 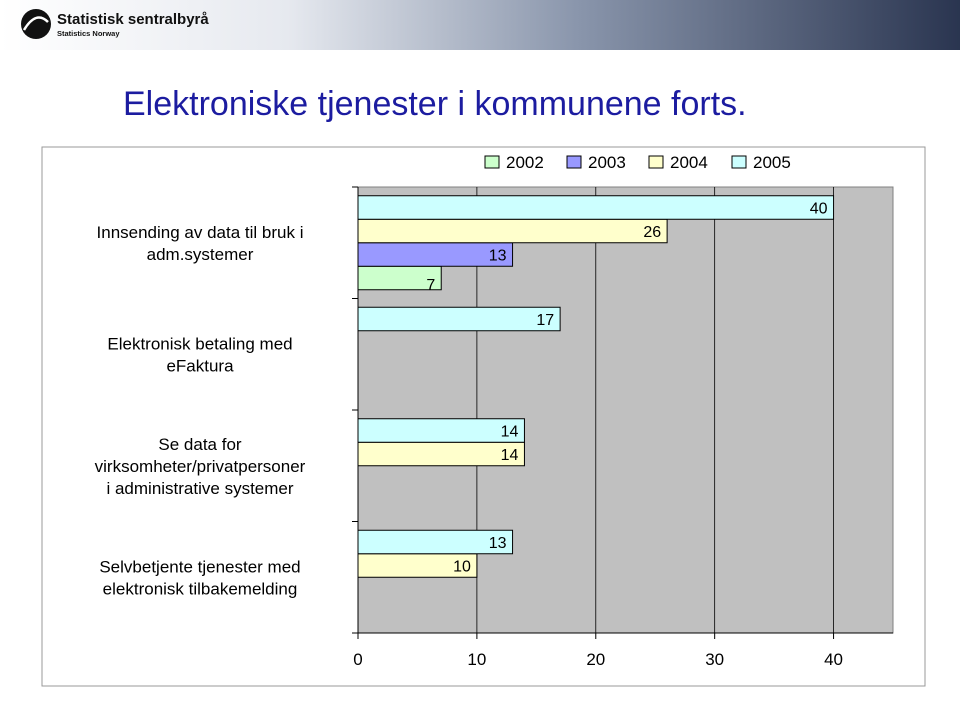 What do you see at coordinates (480, 25) in the screenshot?
I see `header-band` at bounding box center [480, 25].